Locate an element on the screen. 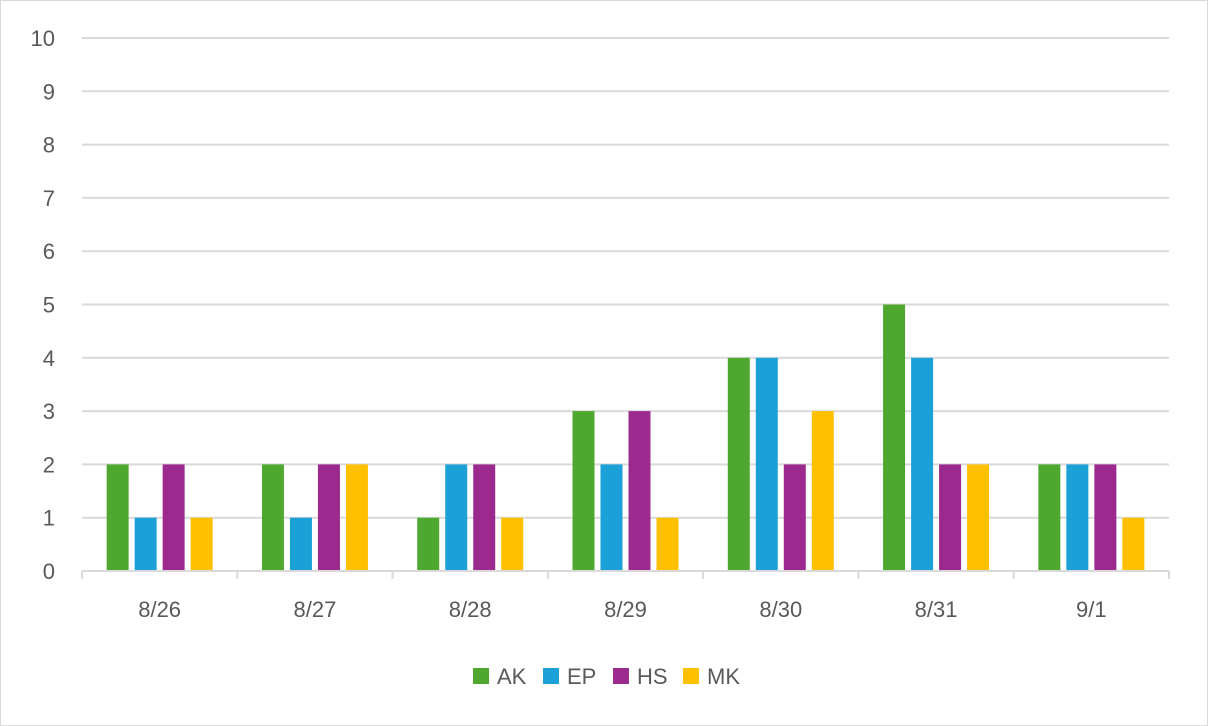 This screenshot has height=726, width=1208. x-tick-label: 9/1 is located at coordinates (1091, 609).